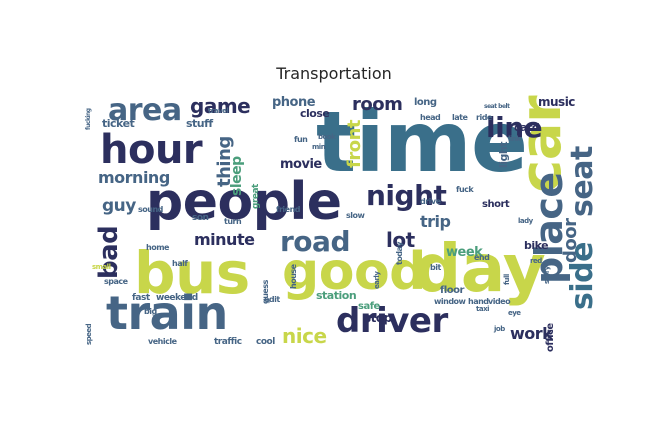  What do you see at coordinates (228, 342) in the screenshot?
I see `cloud-word: traffic` at bounding box center [228, 342].